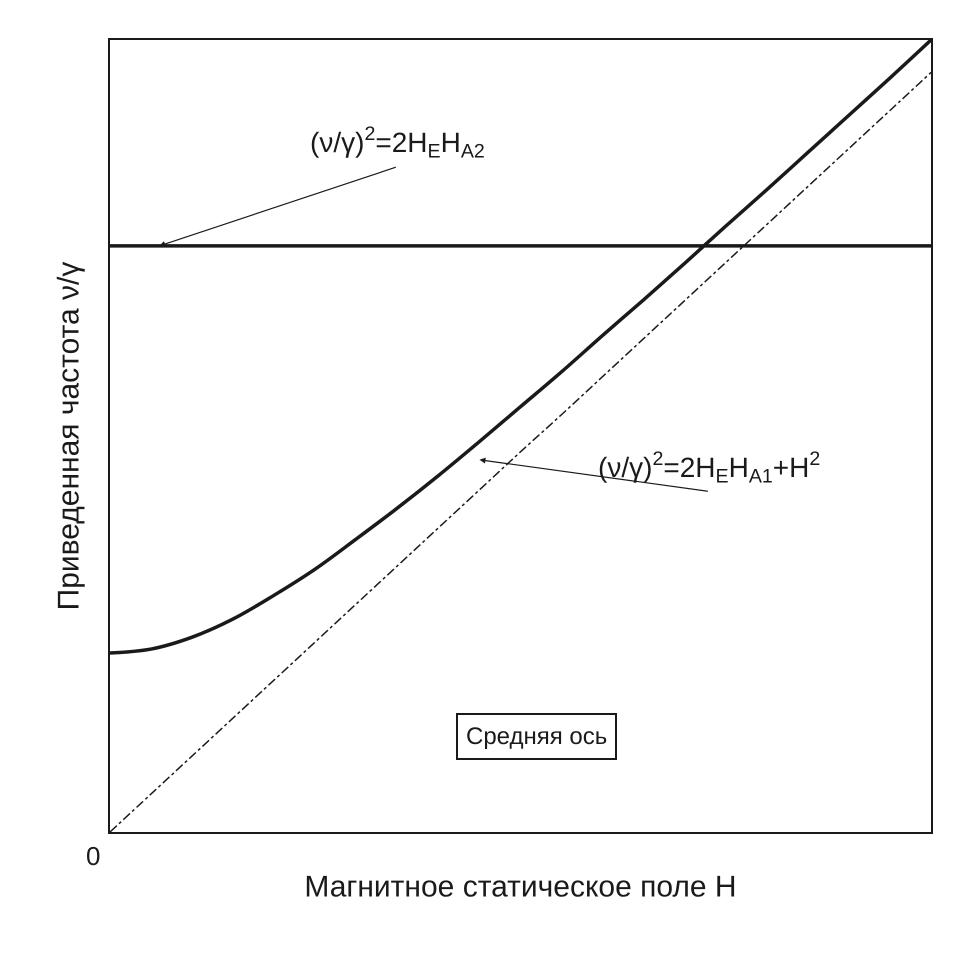 This screenshot has height=962, width=961. I want to click on annotation: (ν/γ)$^{2}$=2H$_{E}$H$_{A2}$, so click(397, 143).